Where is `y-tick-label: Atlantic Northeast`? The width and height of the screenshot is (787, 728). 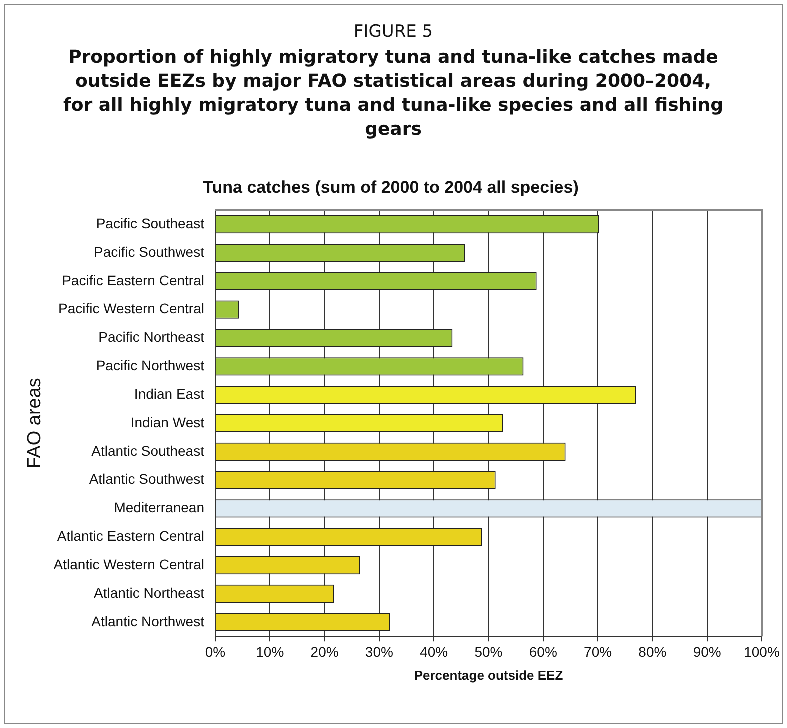 y-tick-label: Atlantic Northeast is located at coordinates (149, 592).